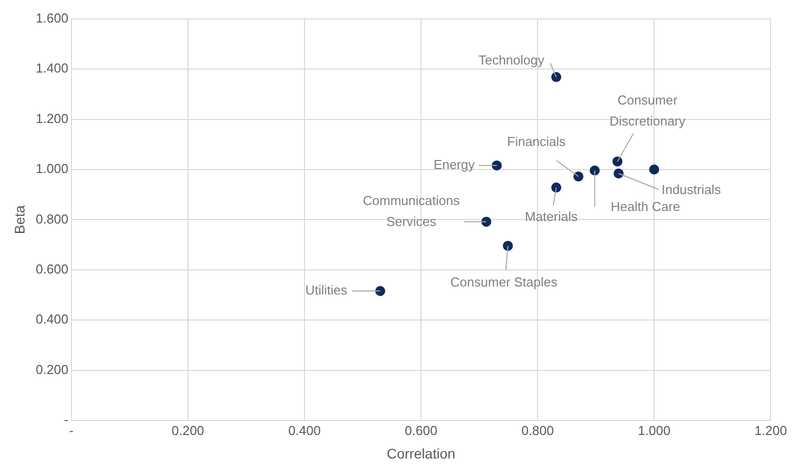  I want to click on y-tick-label: 0.800, so click(52, 218).